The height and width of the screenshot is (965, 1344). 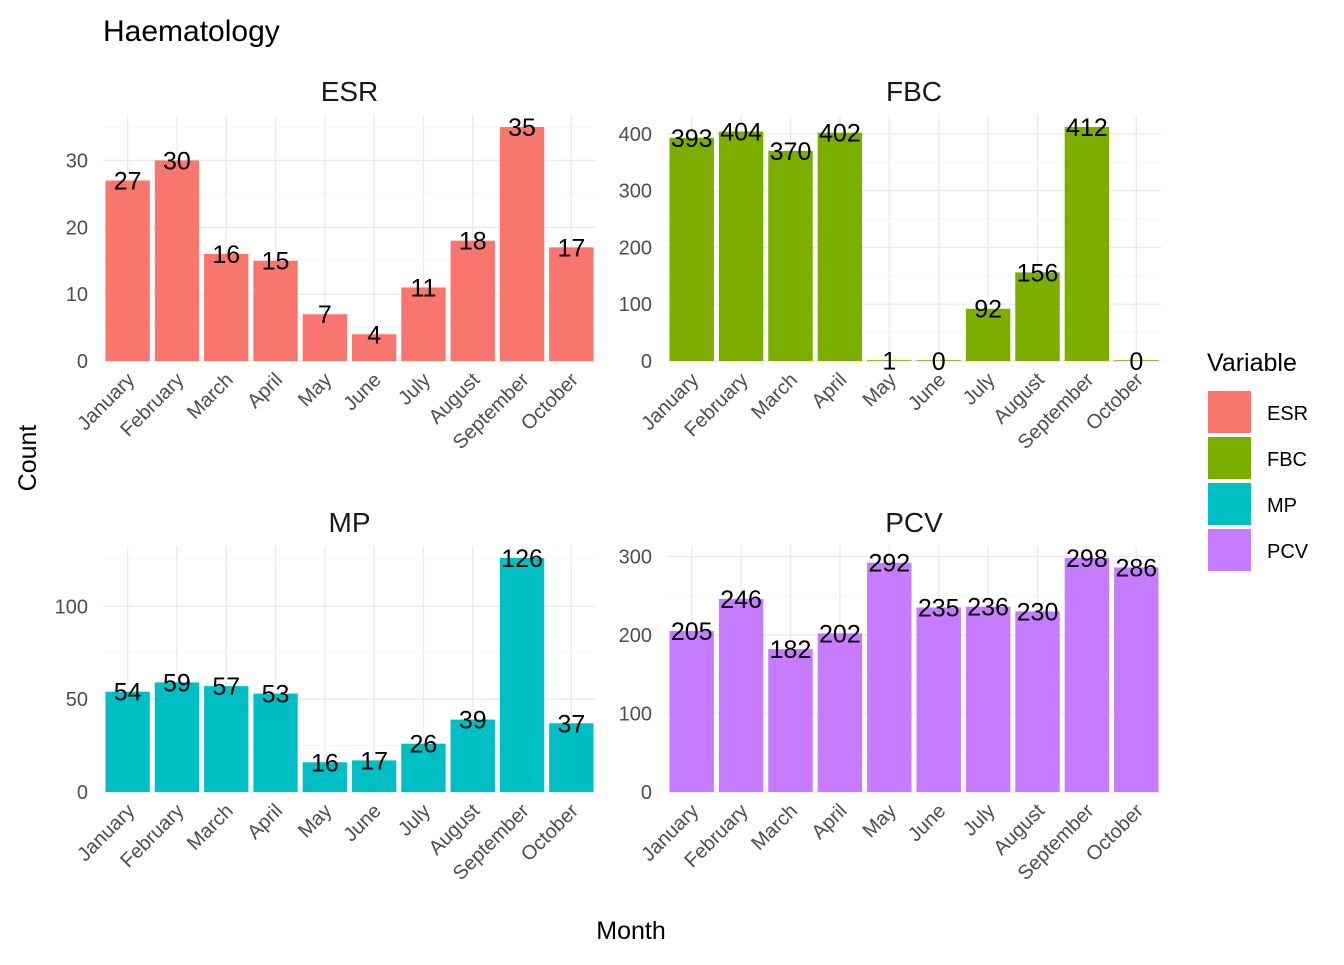 What do you see at coordinates (741, 695) in the screenshot?
I see `bar-pcv-february` at bounding box center [741, 695].